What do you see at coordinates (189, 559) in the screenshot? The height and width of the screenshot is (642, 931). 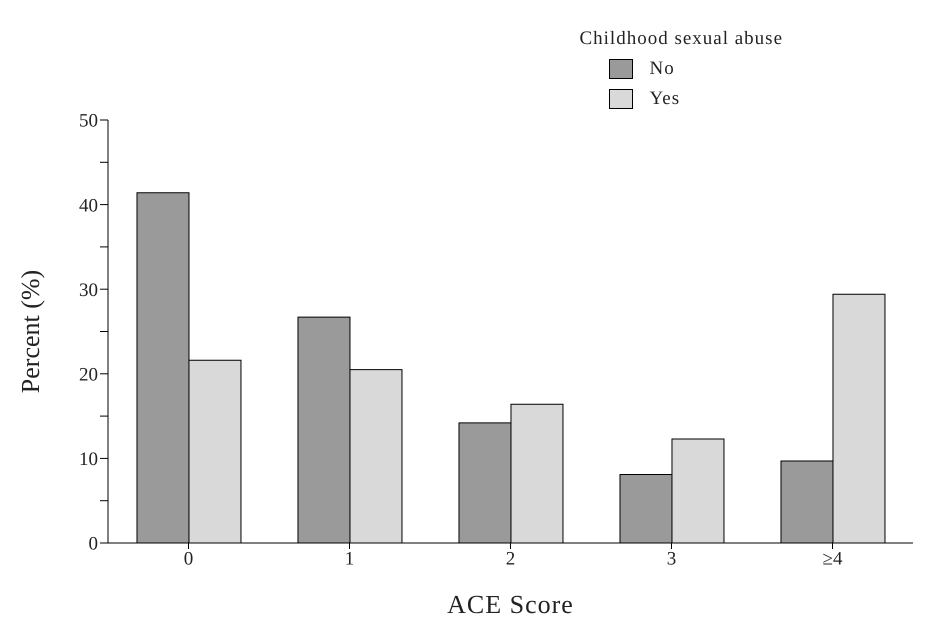 I see `x-tick-label: 0` at bounding box center [189, 559].